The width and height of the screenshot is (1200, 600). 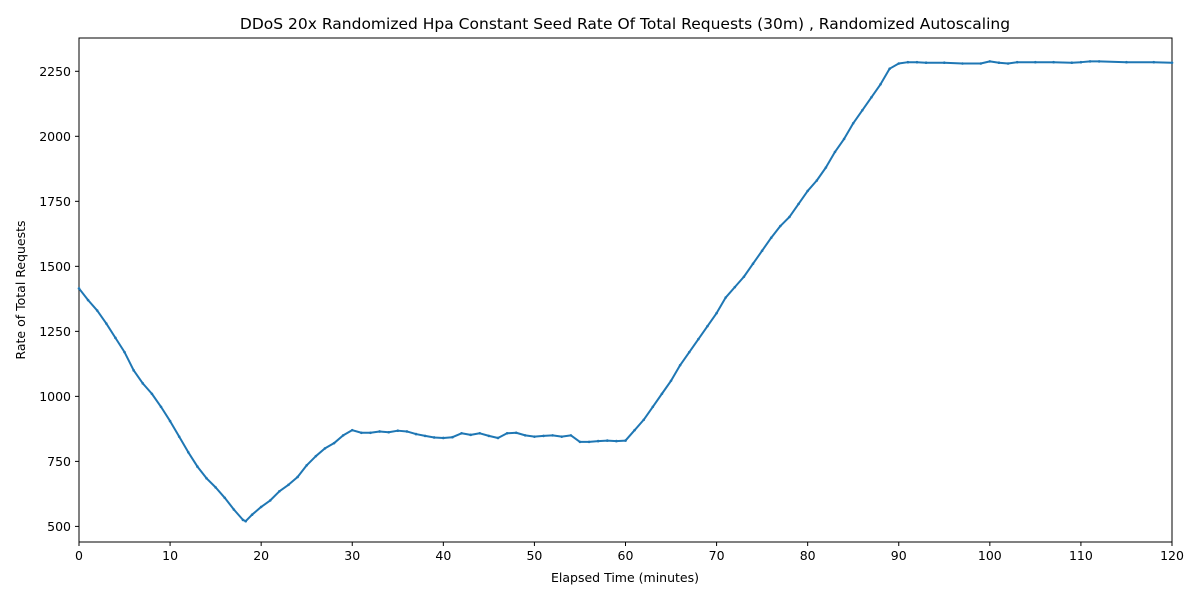 I want to click on y-tick-label: 2250, so click(x=55, y=71).